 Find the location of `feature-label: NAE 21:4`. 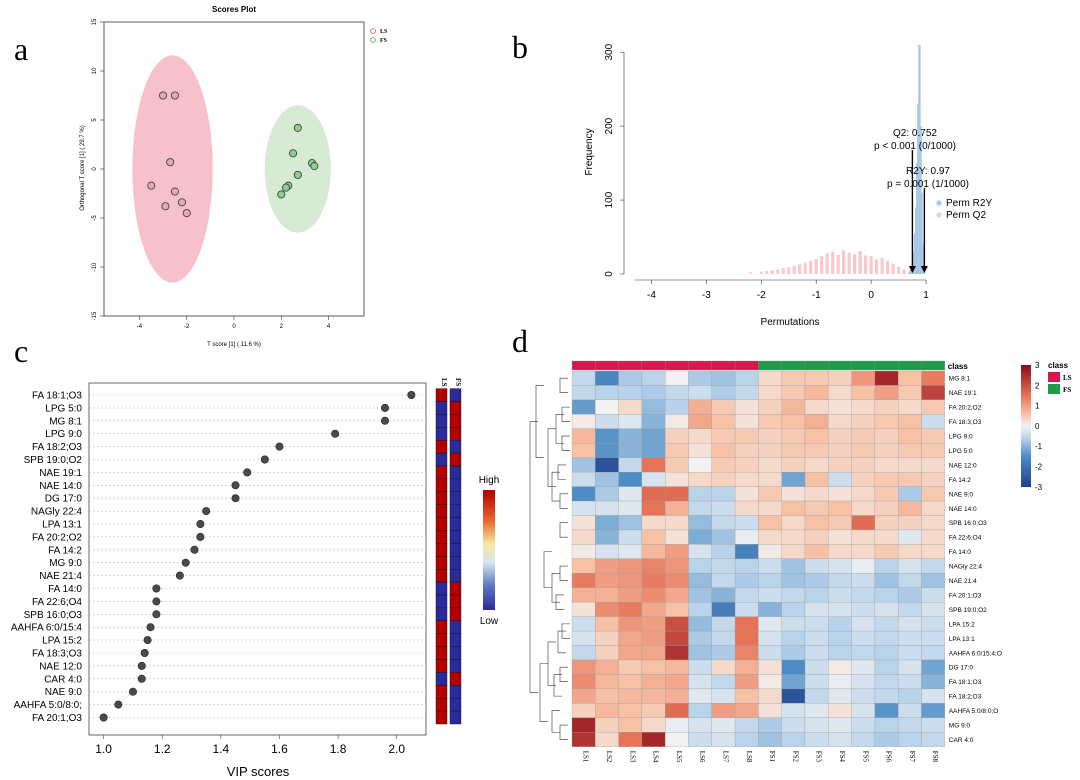

feature-label: NAE 21:4 is located at coordinates (60, 576).